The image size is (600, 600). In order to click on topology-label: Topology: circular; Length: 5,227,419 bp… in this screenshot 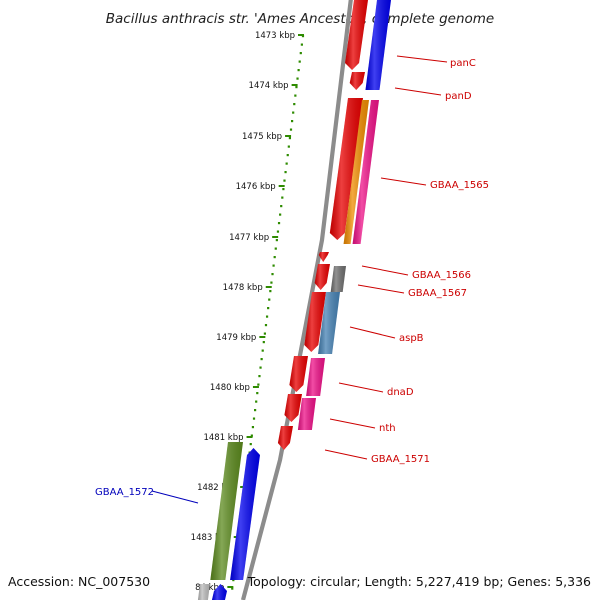, I will do `click(419, 581)`.